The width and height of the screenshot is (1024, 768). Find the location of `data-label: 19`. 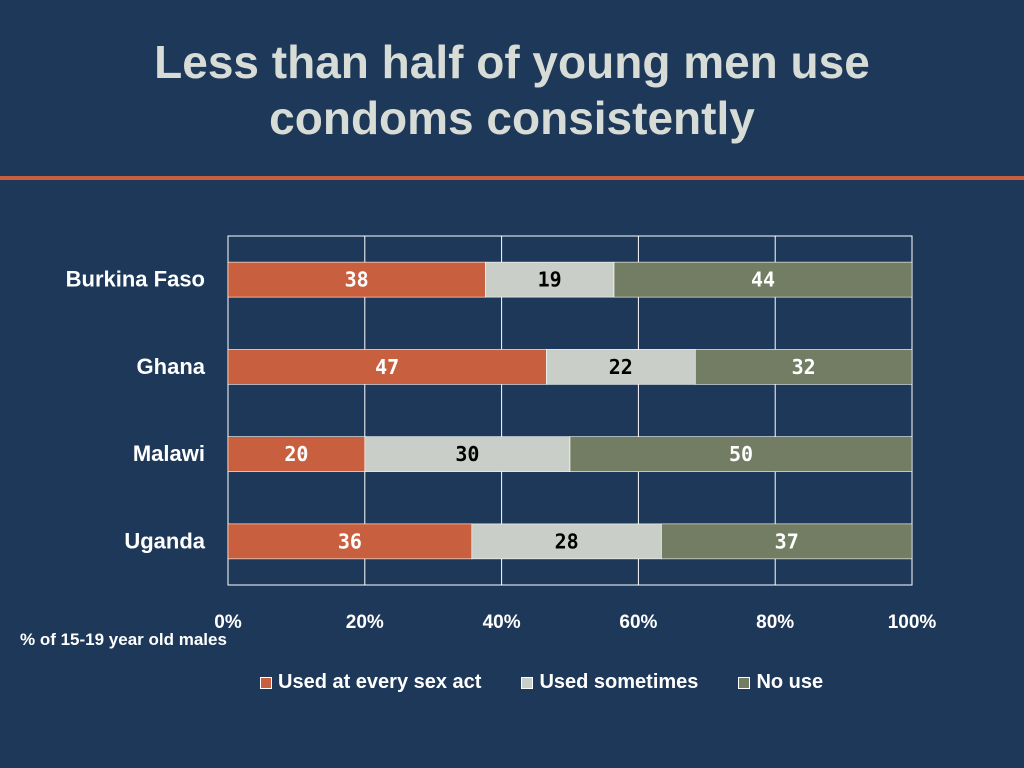

data-label: 19 is located at coordinates (550, 280).